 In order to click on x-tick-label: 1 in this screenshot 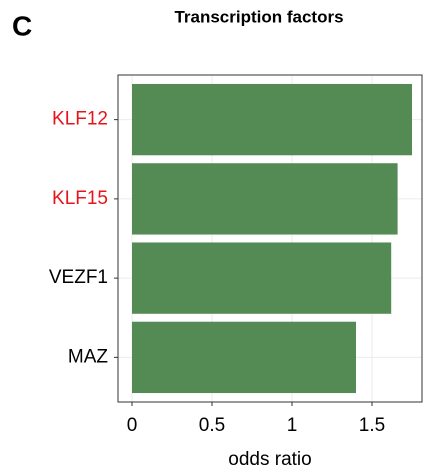, I will do `click(292, 425)`.